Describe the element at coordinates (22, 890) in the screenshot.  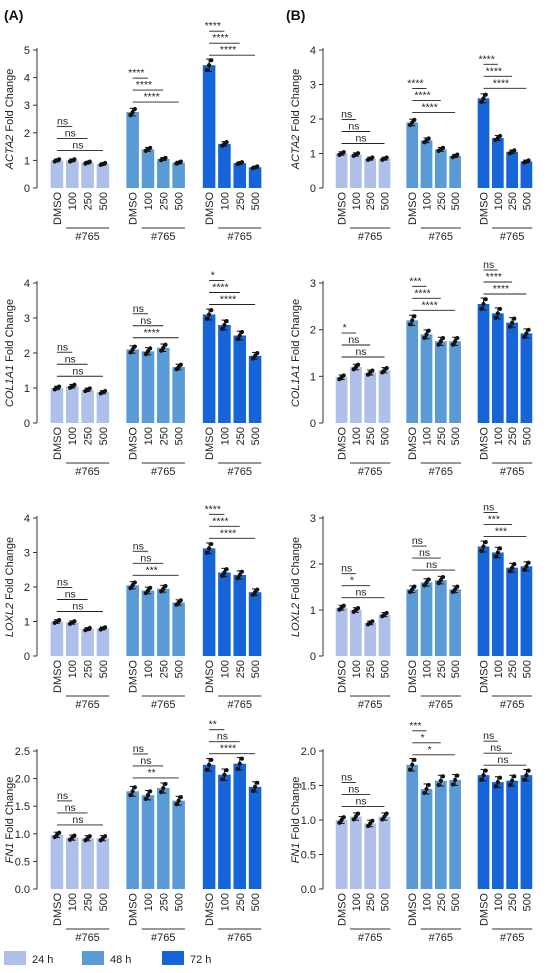
I see `y-tick-label: 0.0` at that location.